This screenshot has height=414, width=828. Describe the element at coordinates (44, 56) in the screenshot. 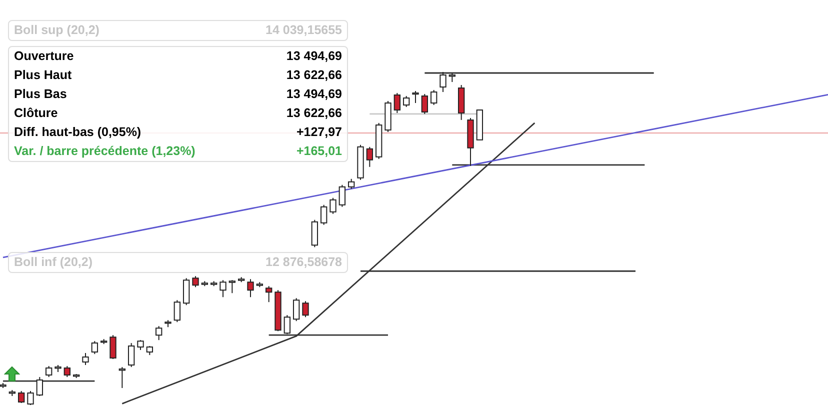

I see `text: Ouverture` at that location.